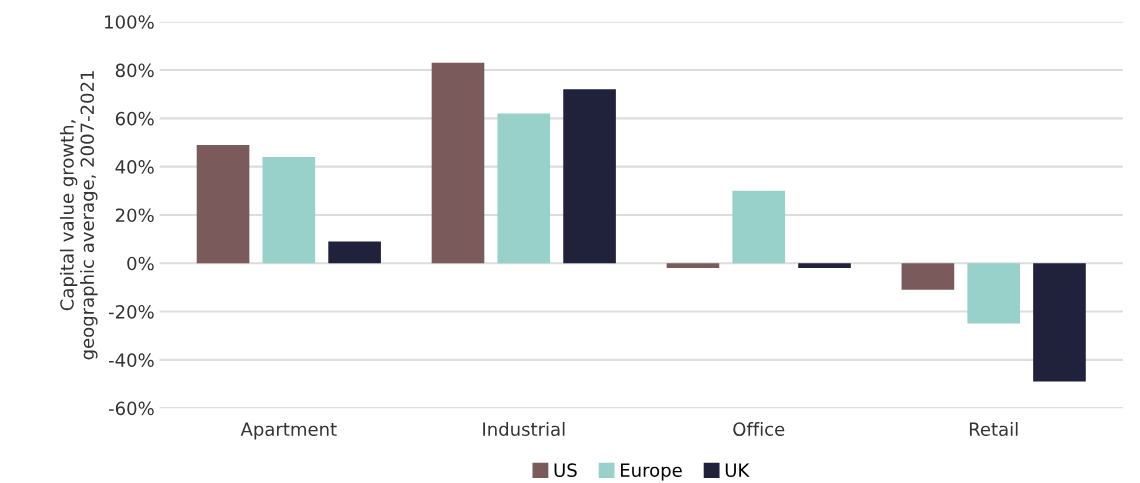 This screenshot has height=483, width=1140. What do you see at coordinates (134, 167) in the screenshot?
I see `y-tick-label: 40%` at bounding box center [134, 167].